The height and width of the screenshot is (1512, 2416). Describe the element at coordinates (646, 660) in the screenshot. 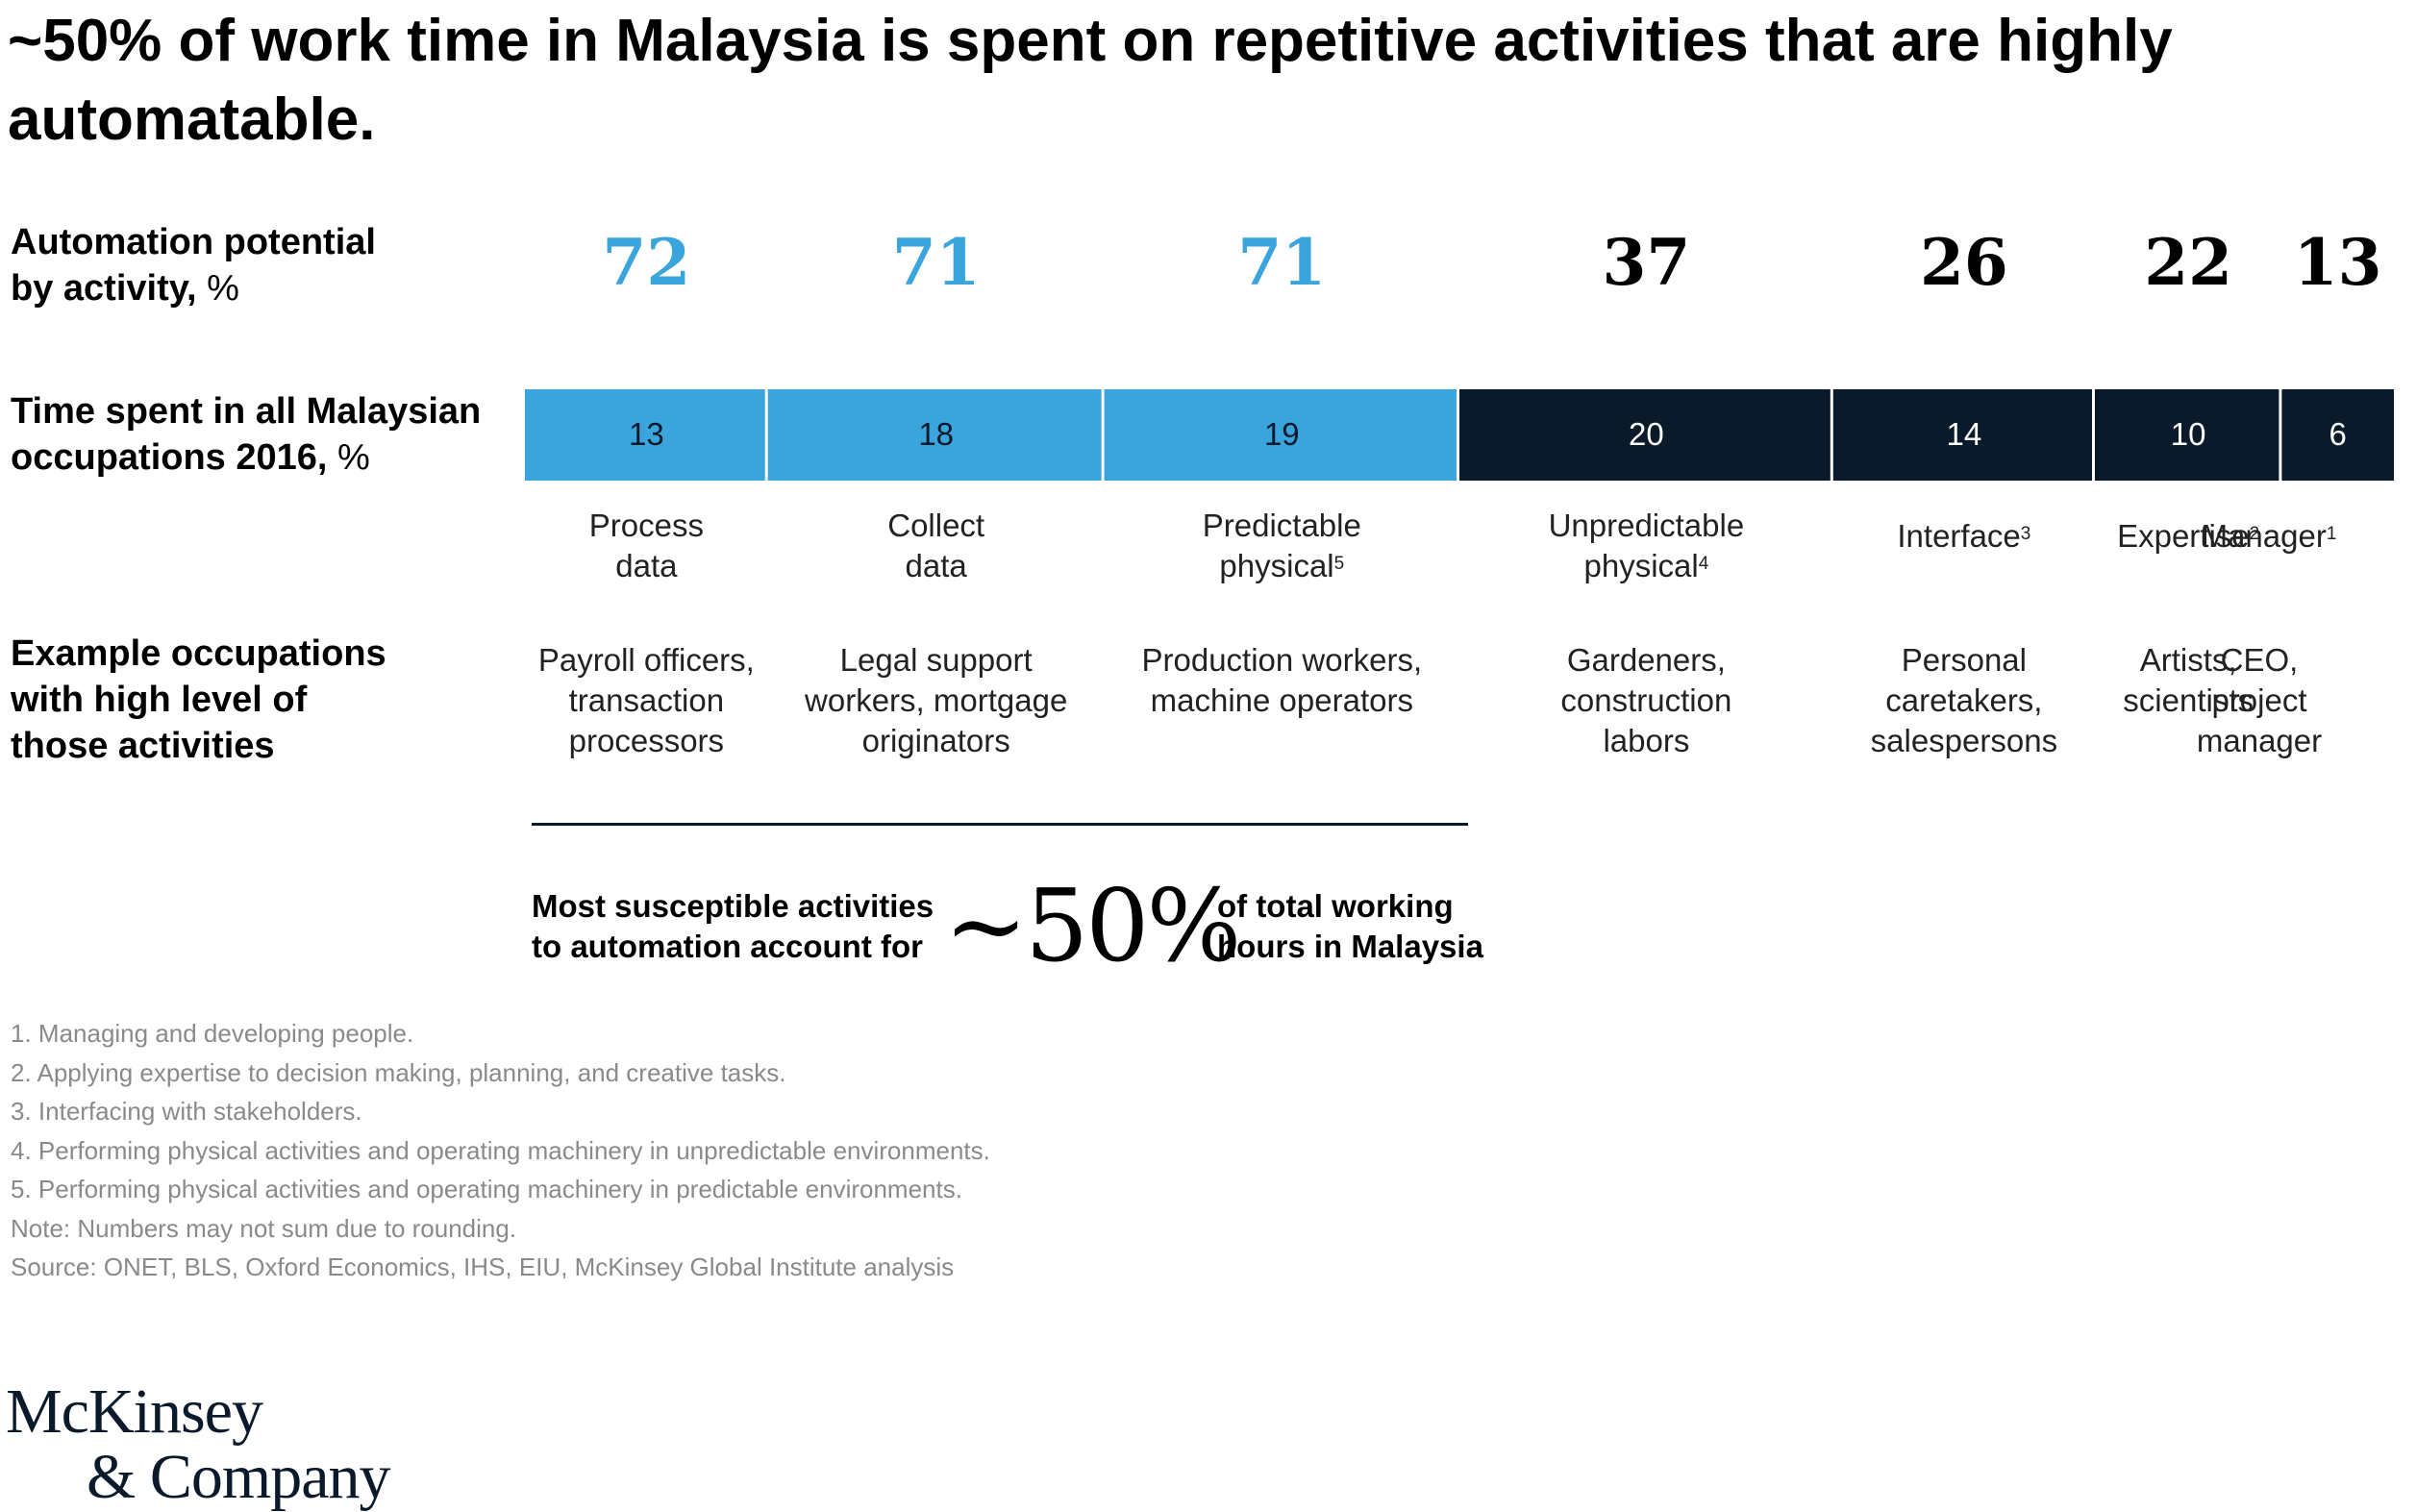

I see `occupation-line-1: Payroll officers,` at that location.